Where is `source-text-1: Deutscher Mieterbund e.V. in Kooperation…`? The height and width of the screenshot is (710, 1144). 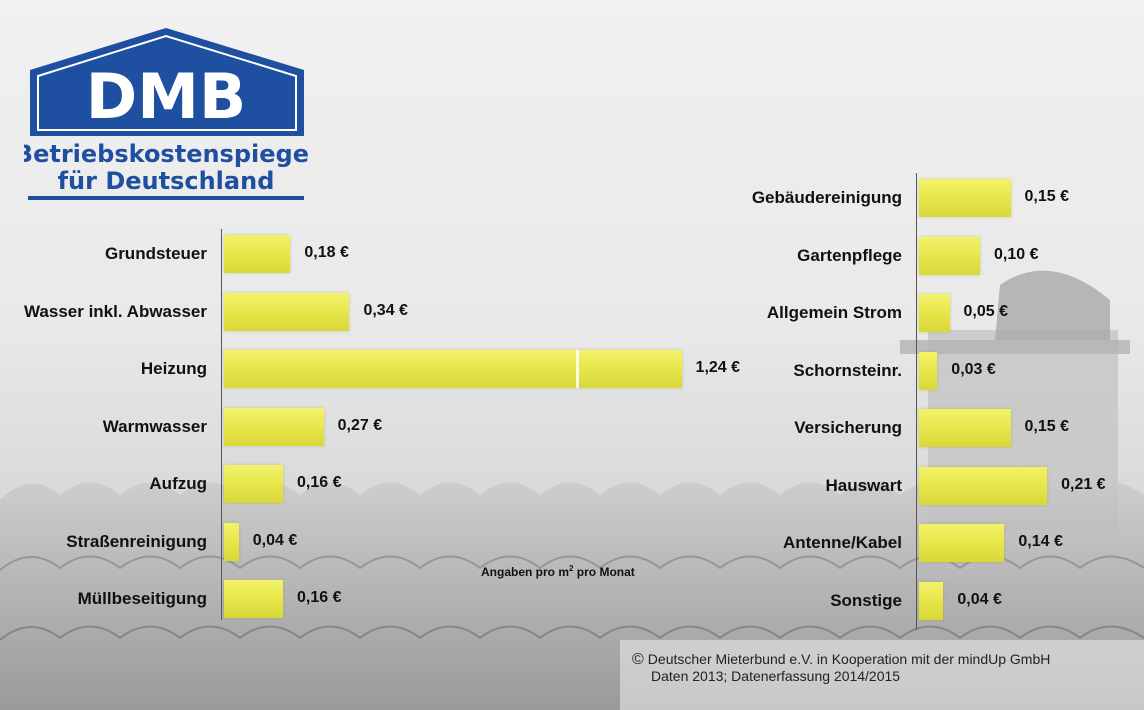 source-text-1: Deutscher Mieterbund e.V. in Kooperation… is located at coordinates (849, 659).